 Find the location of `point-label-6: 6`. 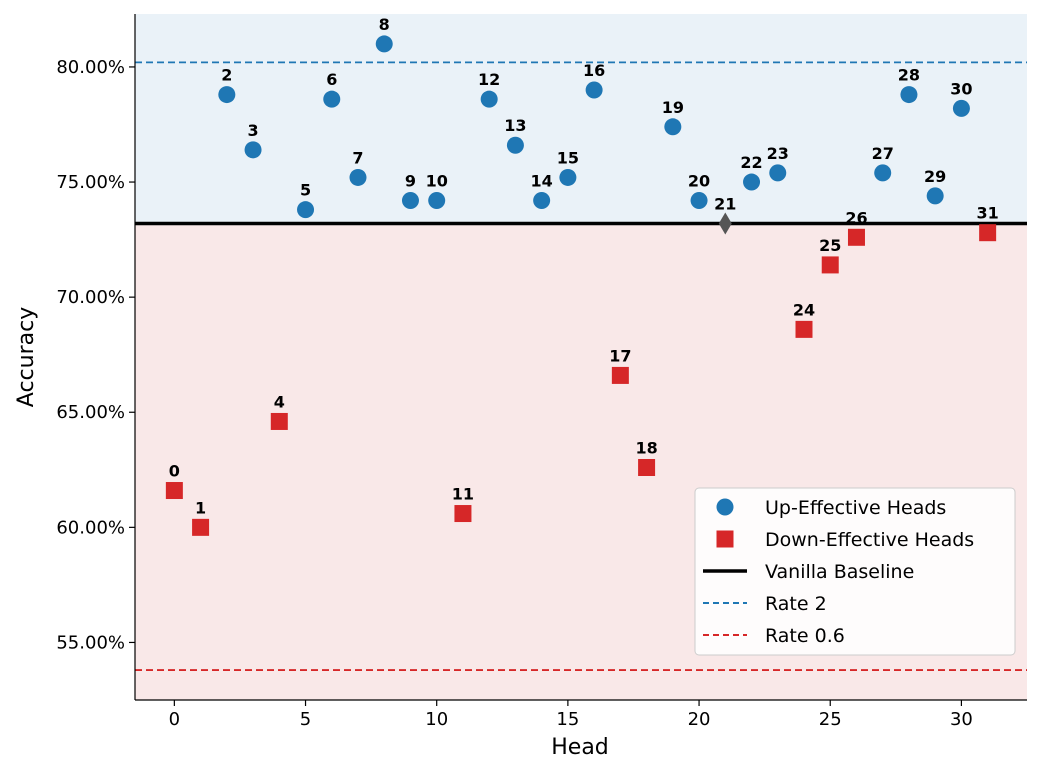

point-label-6: 6 is located at coordinates (331, 79).